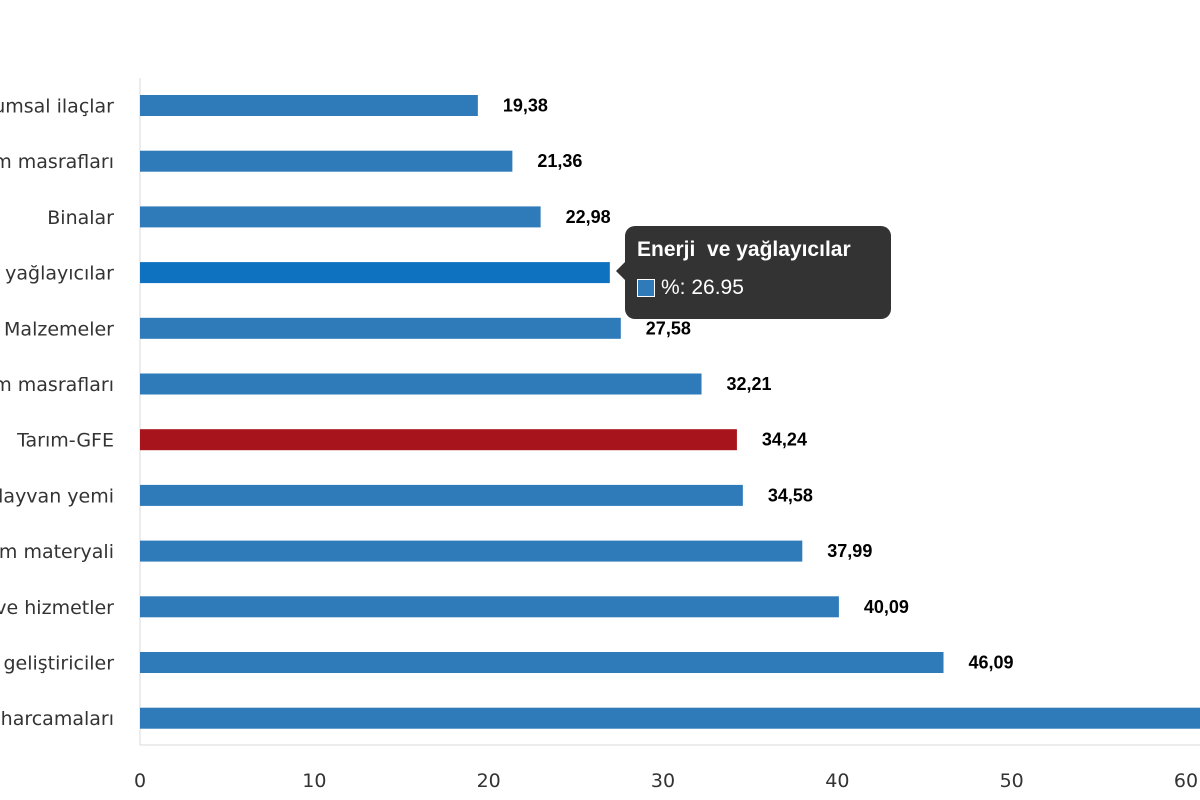 This screenshot has height=800, width=1200. What do you see at coordinates (57, 608) in the screenshot?
I see `category-label: ve hizmetler` at bounding box center [57, 608].